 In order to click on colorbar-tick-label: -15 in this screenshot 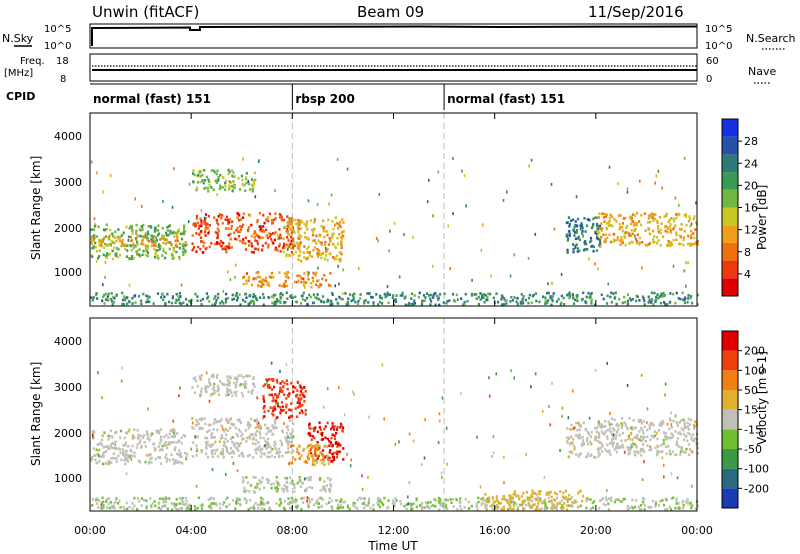, I will do `click(753, 429)`.